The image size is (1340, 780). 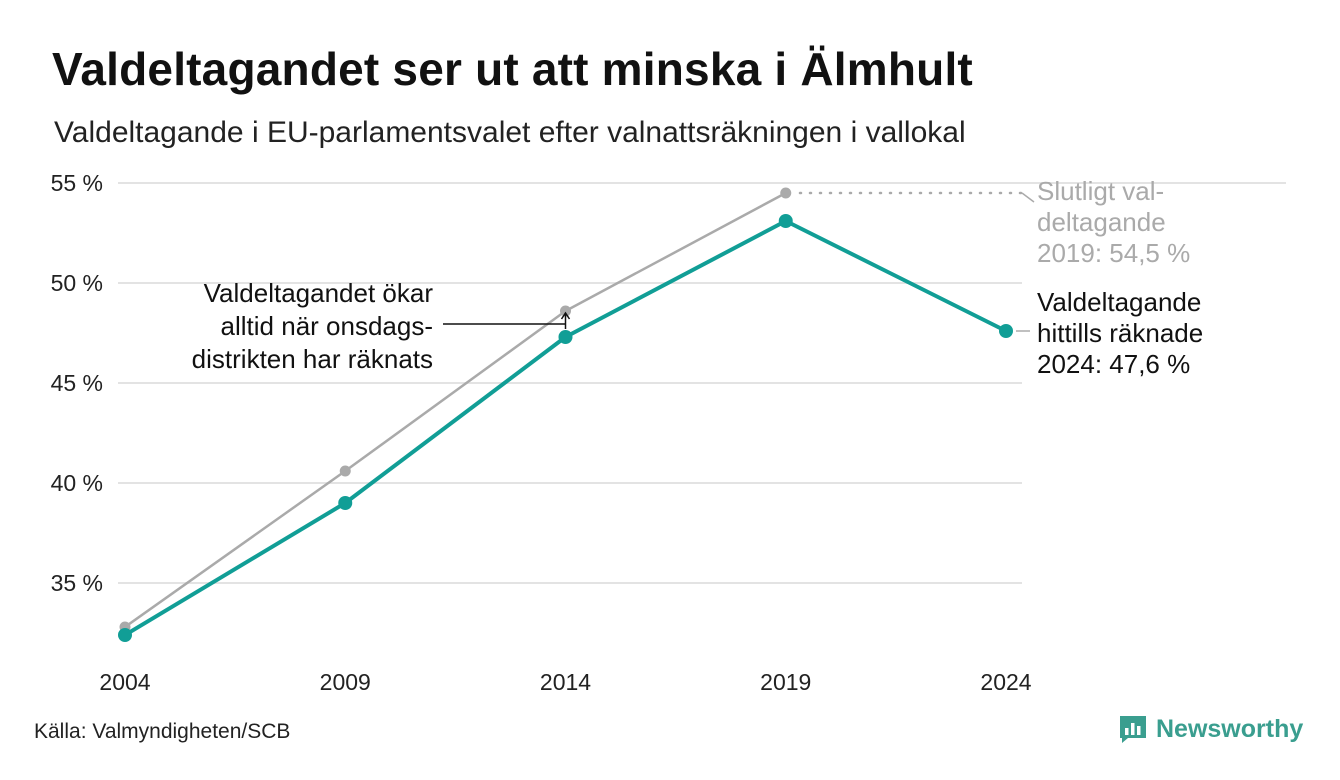 What do you see at coordinates (1113, 364) in the screenshot?
I see `annotation-counted-2024-line-3: 2024: 47,6 %` at bounding box center [1113, 364].